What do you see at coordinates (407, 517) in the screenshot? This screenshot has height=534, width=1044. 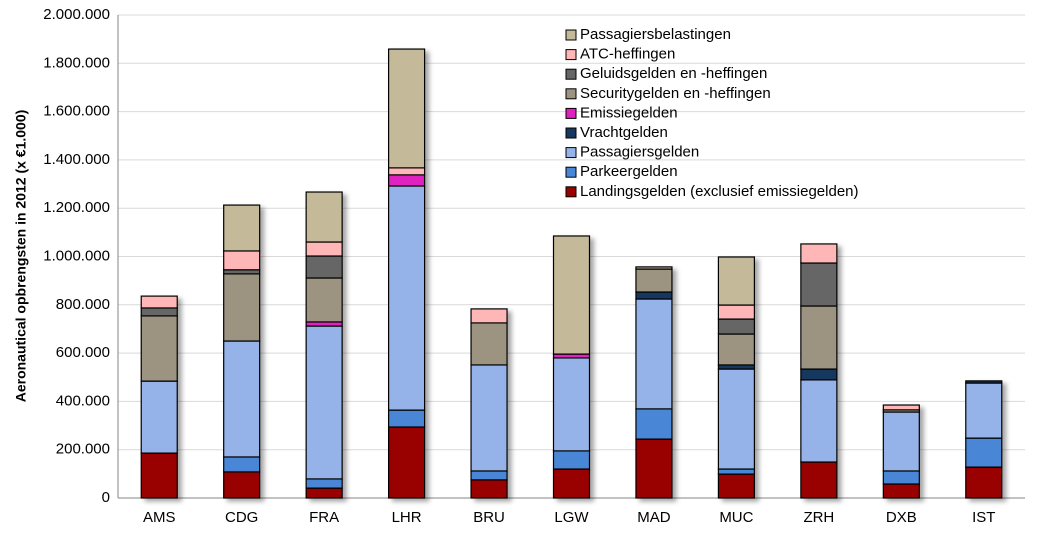 I see `x-tick-label: LHR` at bounding box center [407, 517].